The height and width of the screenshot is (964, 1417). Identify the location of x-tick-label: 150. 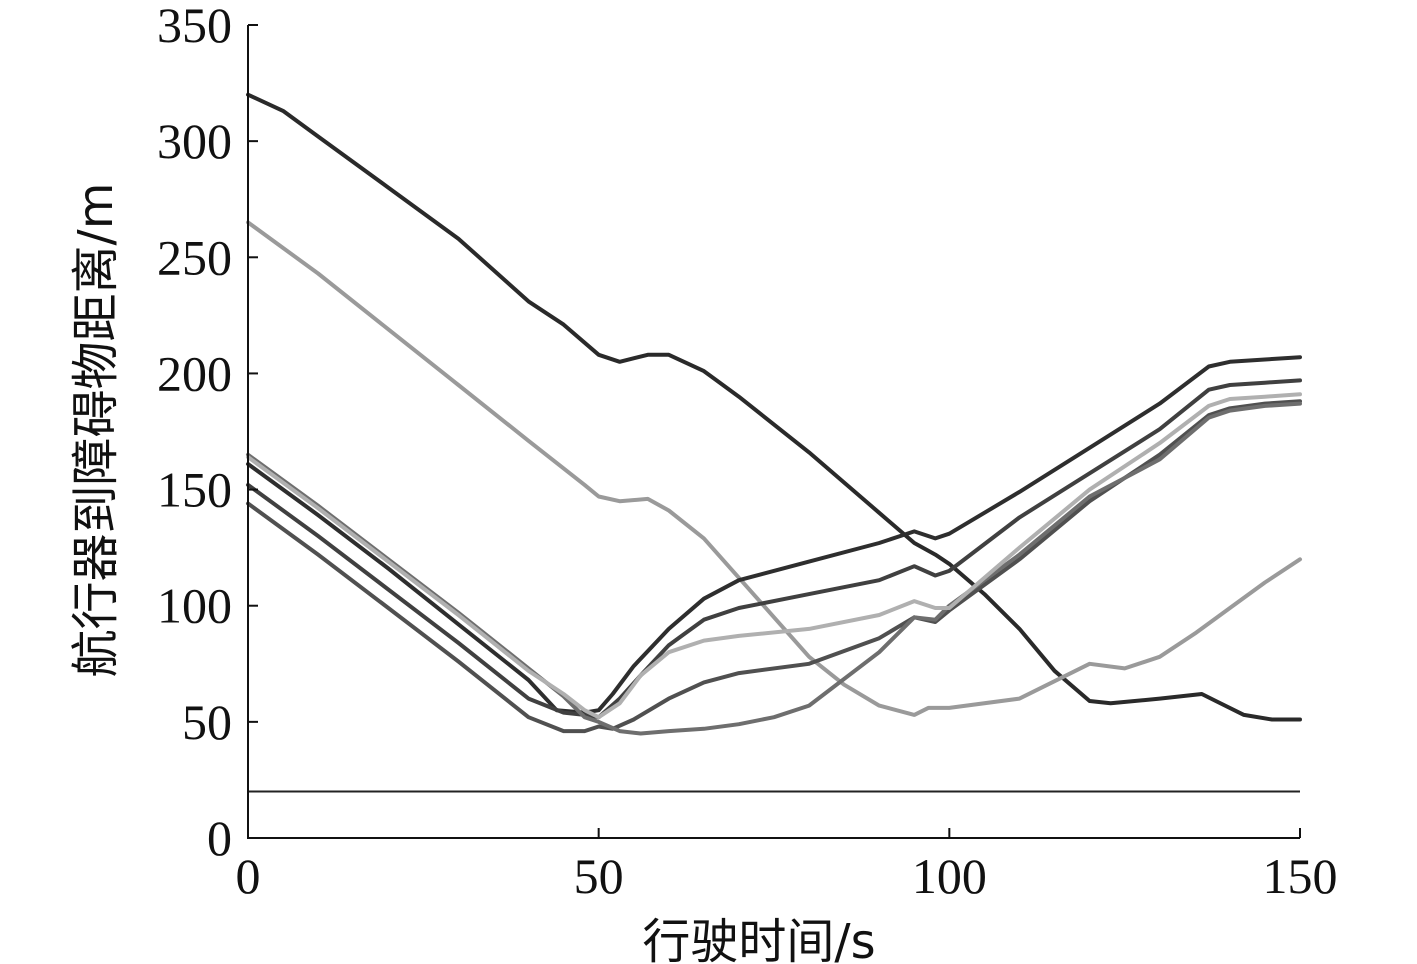
(1300, 876).